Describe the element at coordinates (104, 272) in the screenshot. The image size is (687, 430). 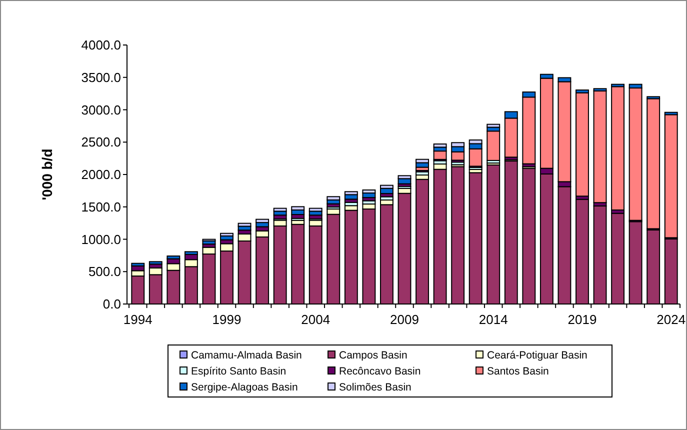
I see `y-tick-label: 500.0` at that location.